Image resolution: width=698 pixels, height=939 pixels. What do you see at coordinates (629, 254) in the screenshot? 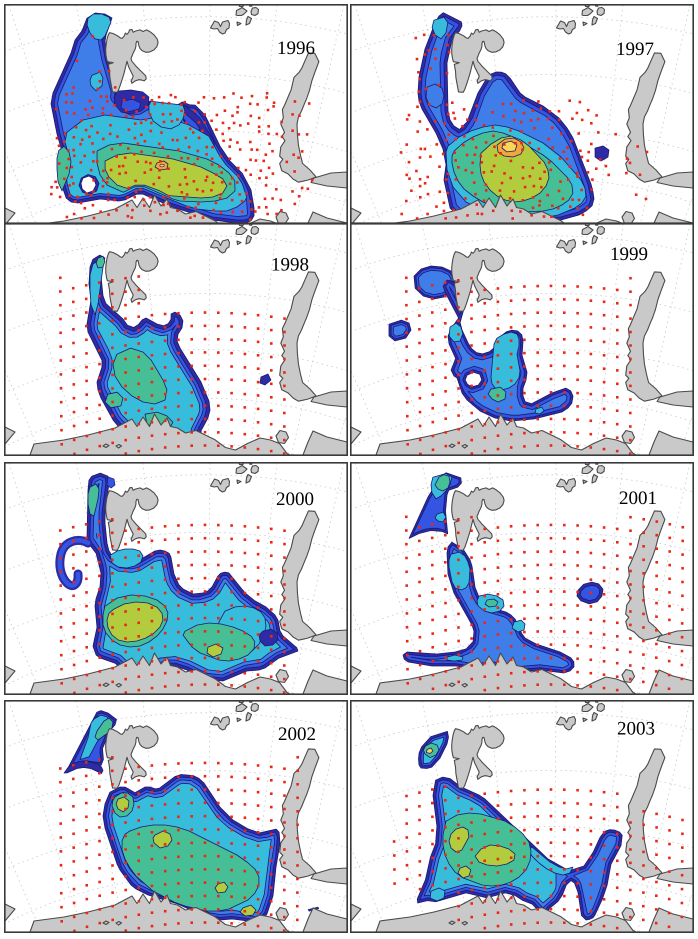
I see `svg-text: 1999` at bounding box center [629, 254].